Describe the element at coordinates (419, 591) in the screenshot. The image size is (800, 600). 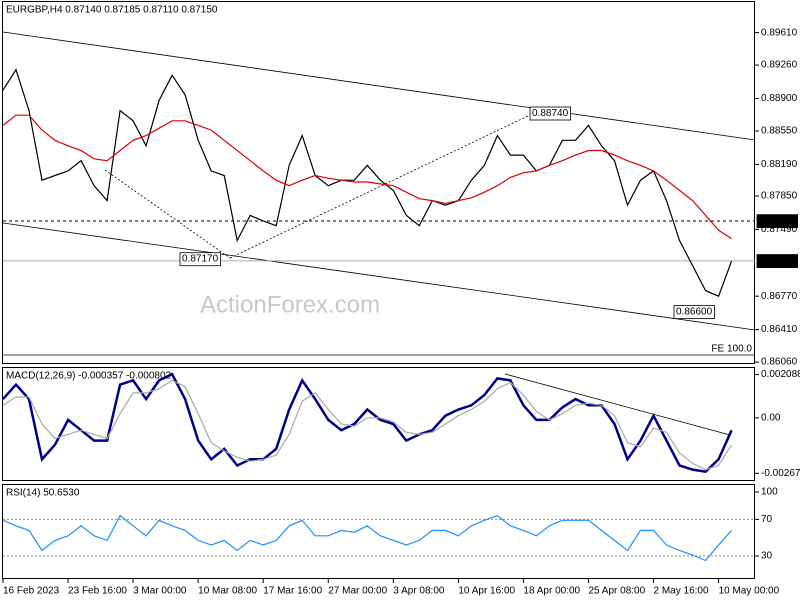
I see `x-tick-label: 3 Apr 08:00` at that location.